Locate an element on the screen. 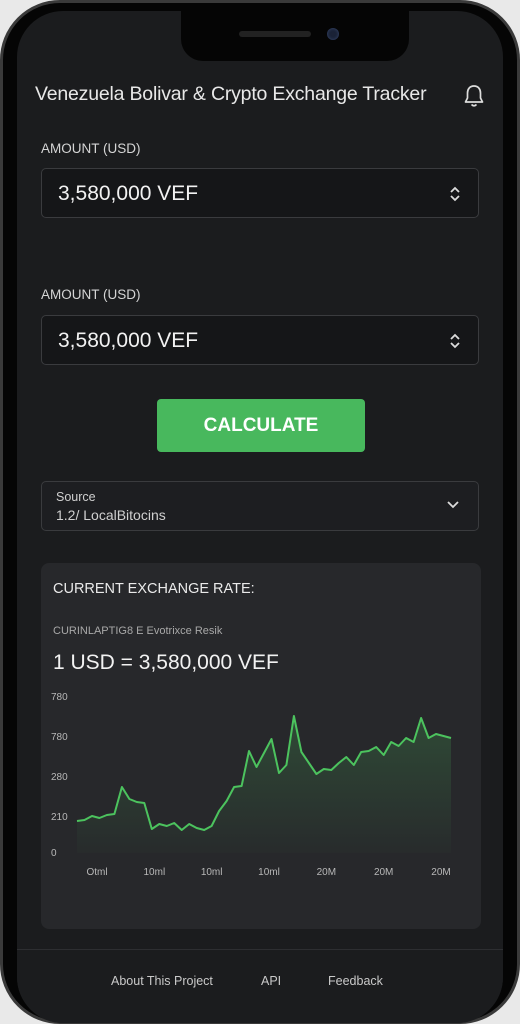 This screenshot has height=1024, width=520. amount-label-2: AMOUNT (USD) is located at coordinates (91, 294).